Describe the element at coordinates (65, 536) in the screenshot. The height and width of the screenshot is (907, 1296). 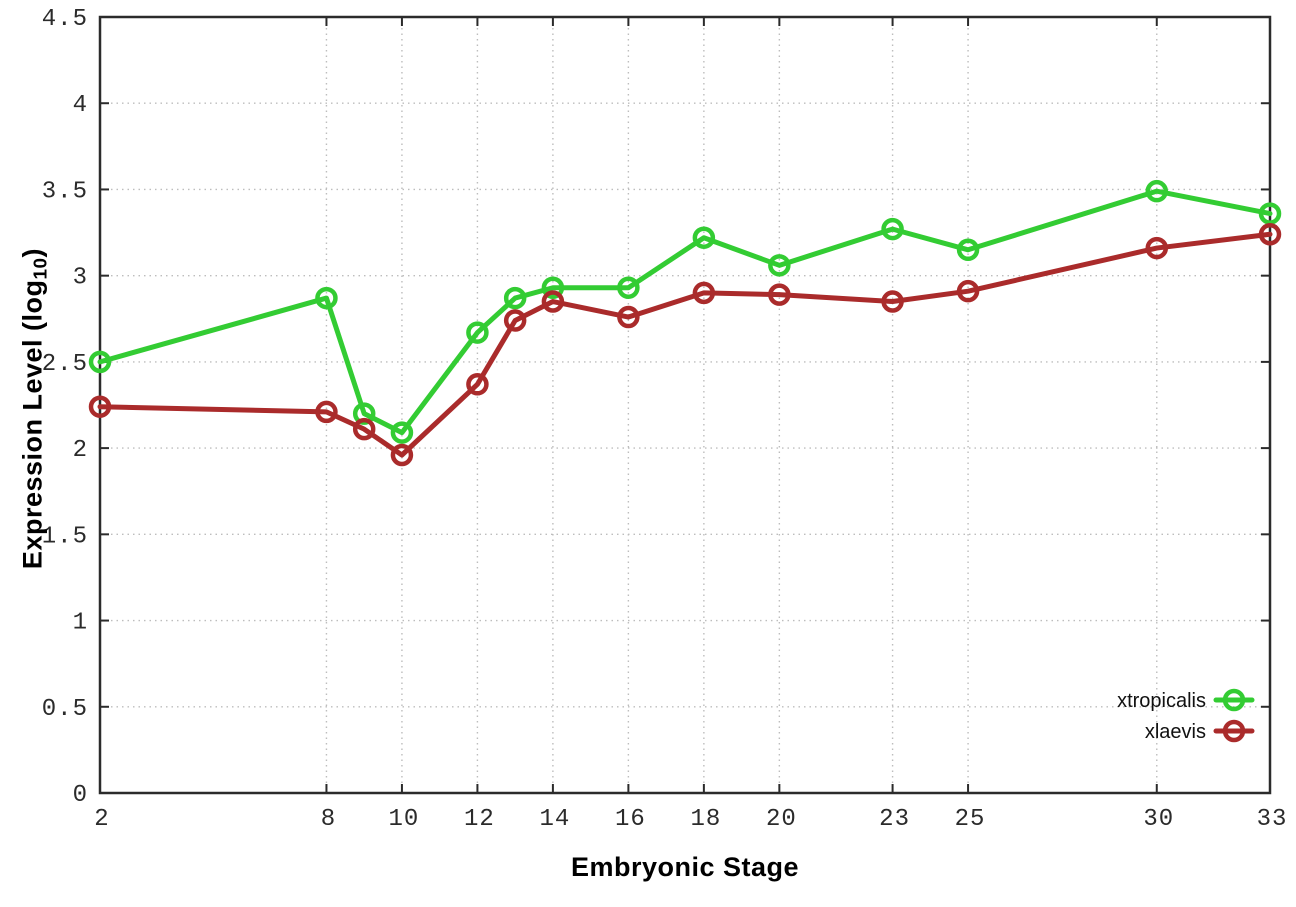
I see `y-tick-label: 1.5` at that location.